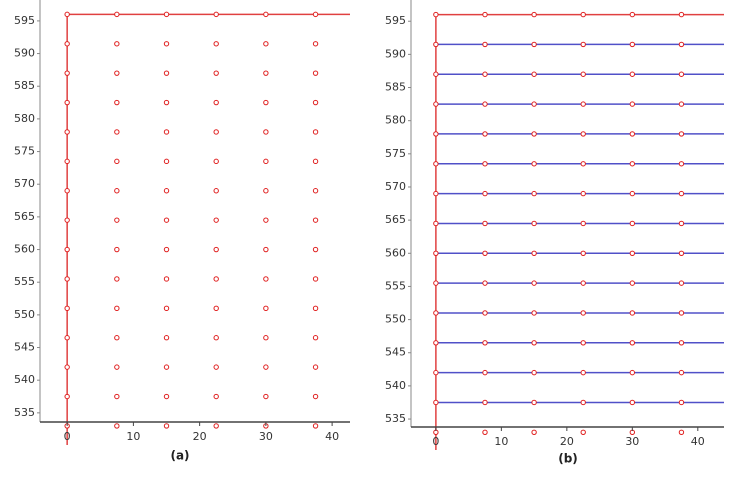  What do you see at coordinates (395, 53) in the screenshot?
I see `y-tick-label: 590` at bounding box center [395, 53].